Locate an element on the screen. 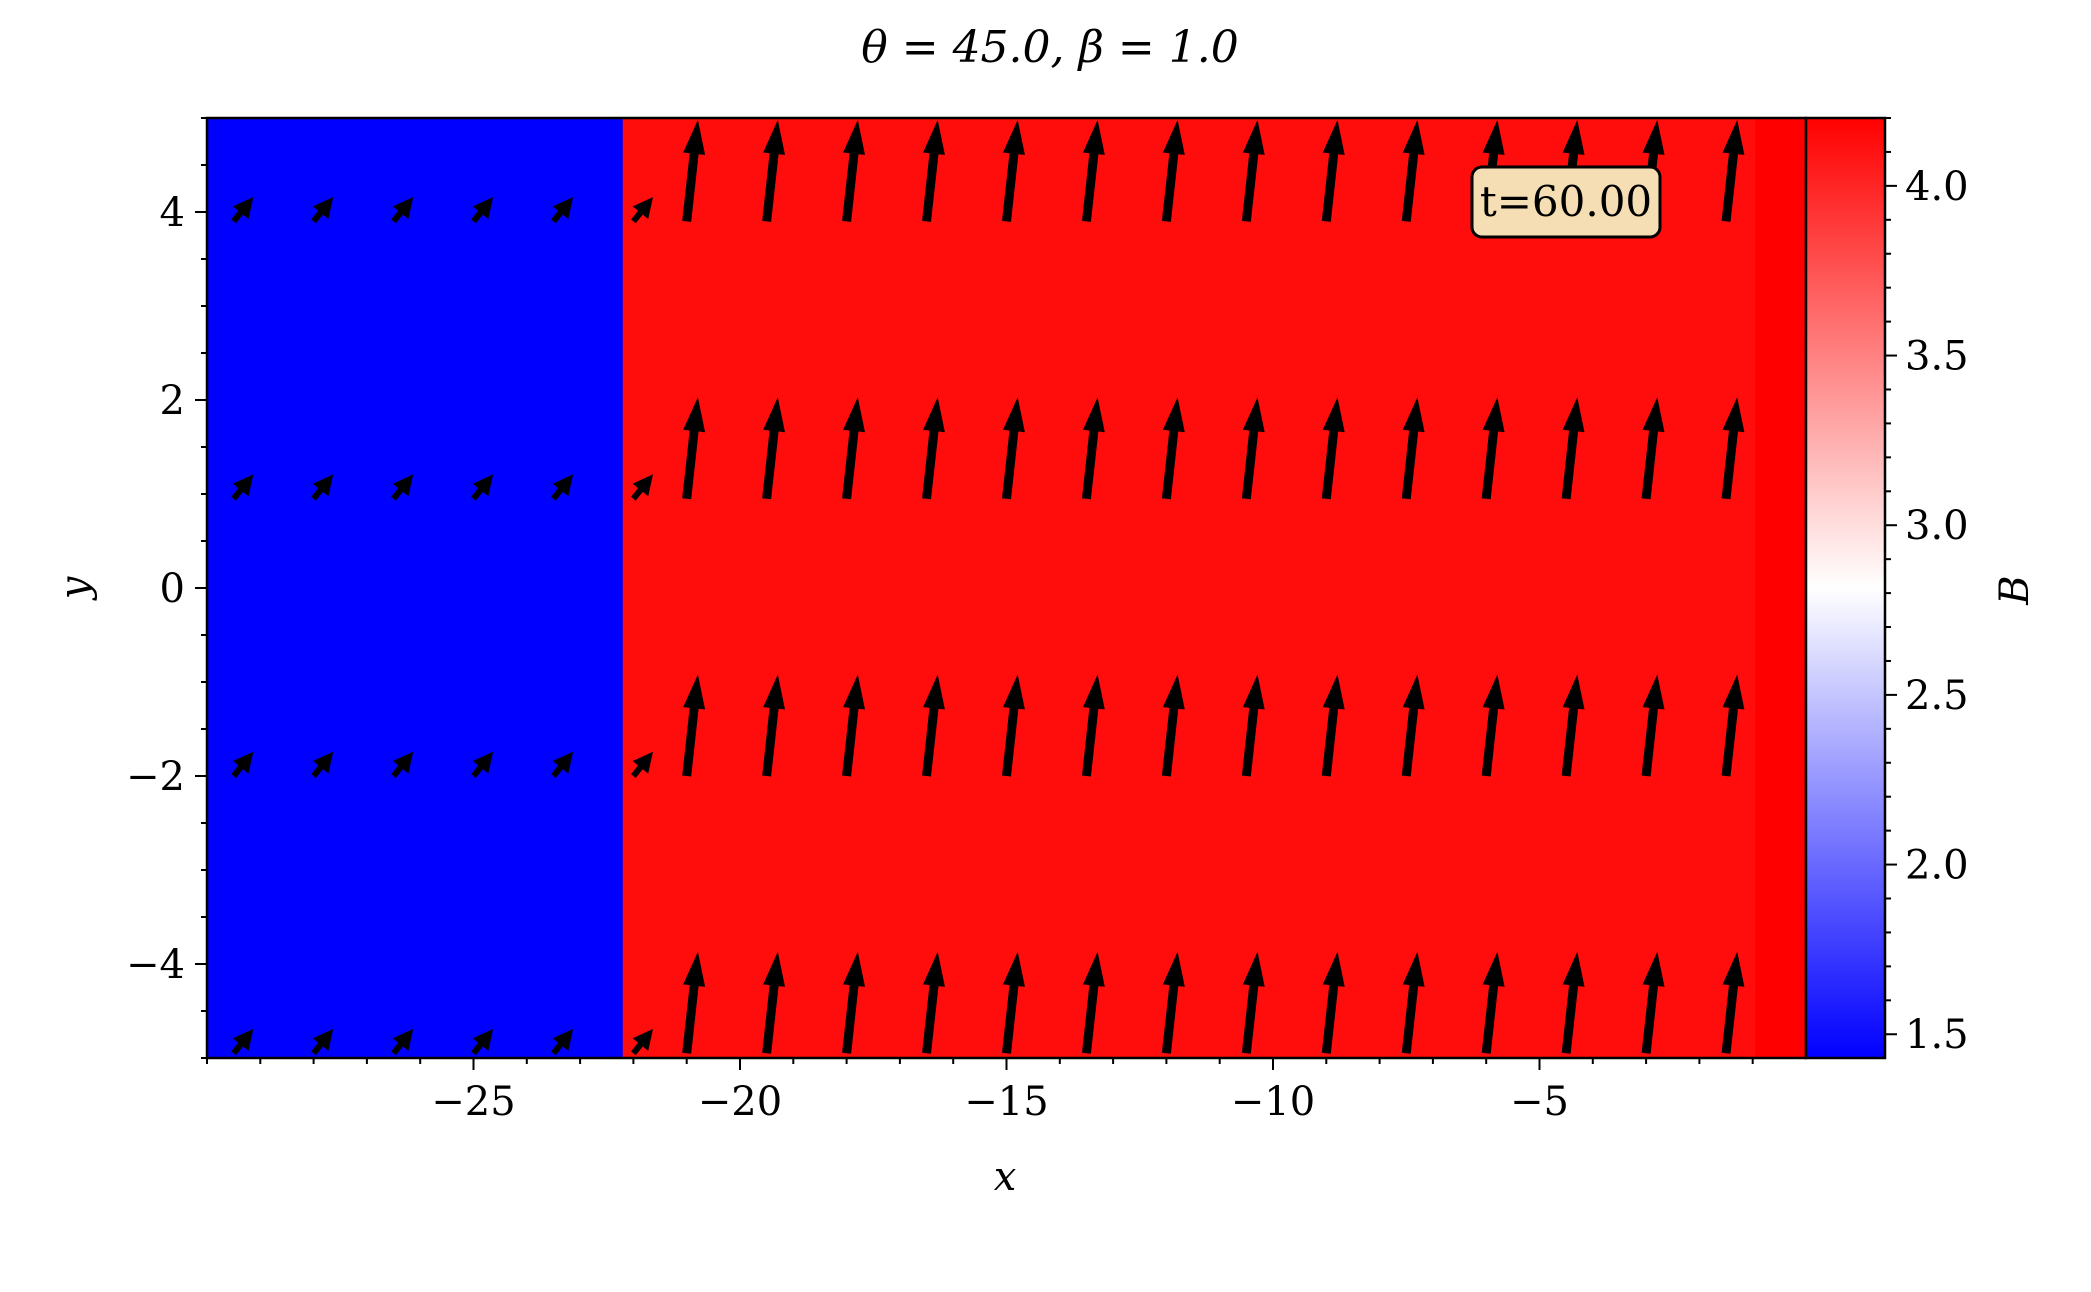  annotation-box: t=60.00 is located at coordinates (1566, 202).